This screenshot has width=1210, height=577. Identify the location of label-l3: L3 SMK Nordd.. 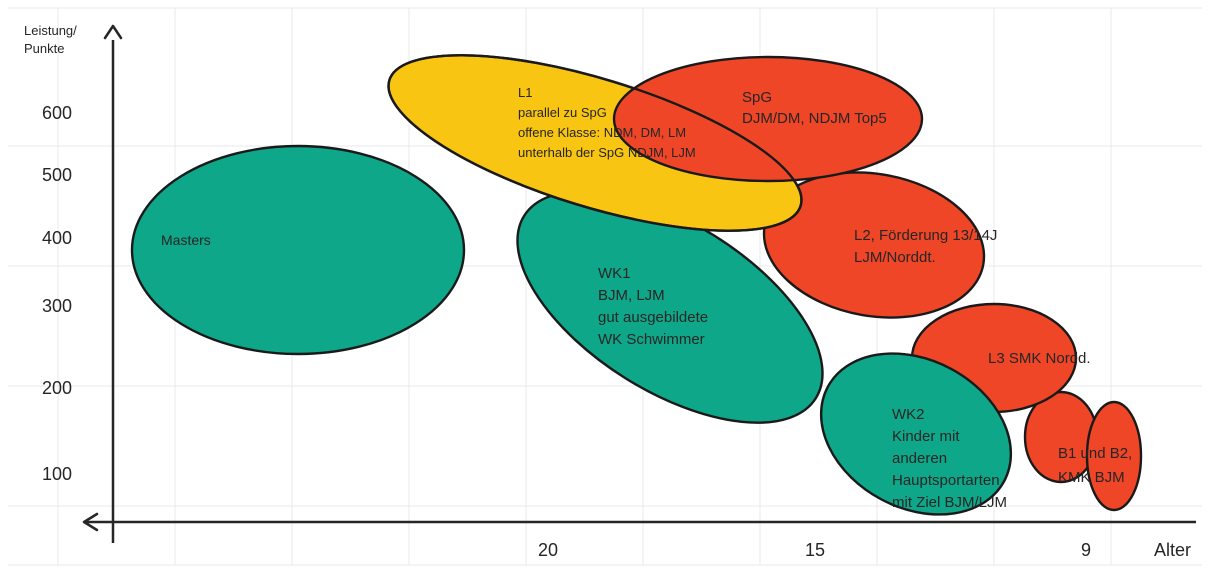
(1039, 358).